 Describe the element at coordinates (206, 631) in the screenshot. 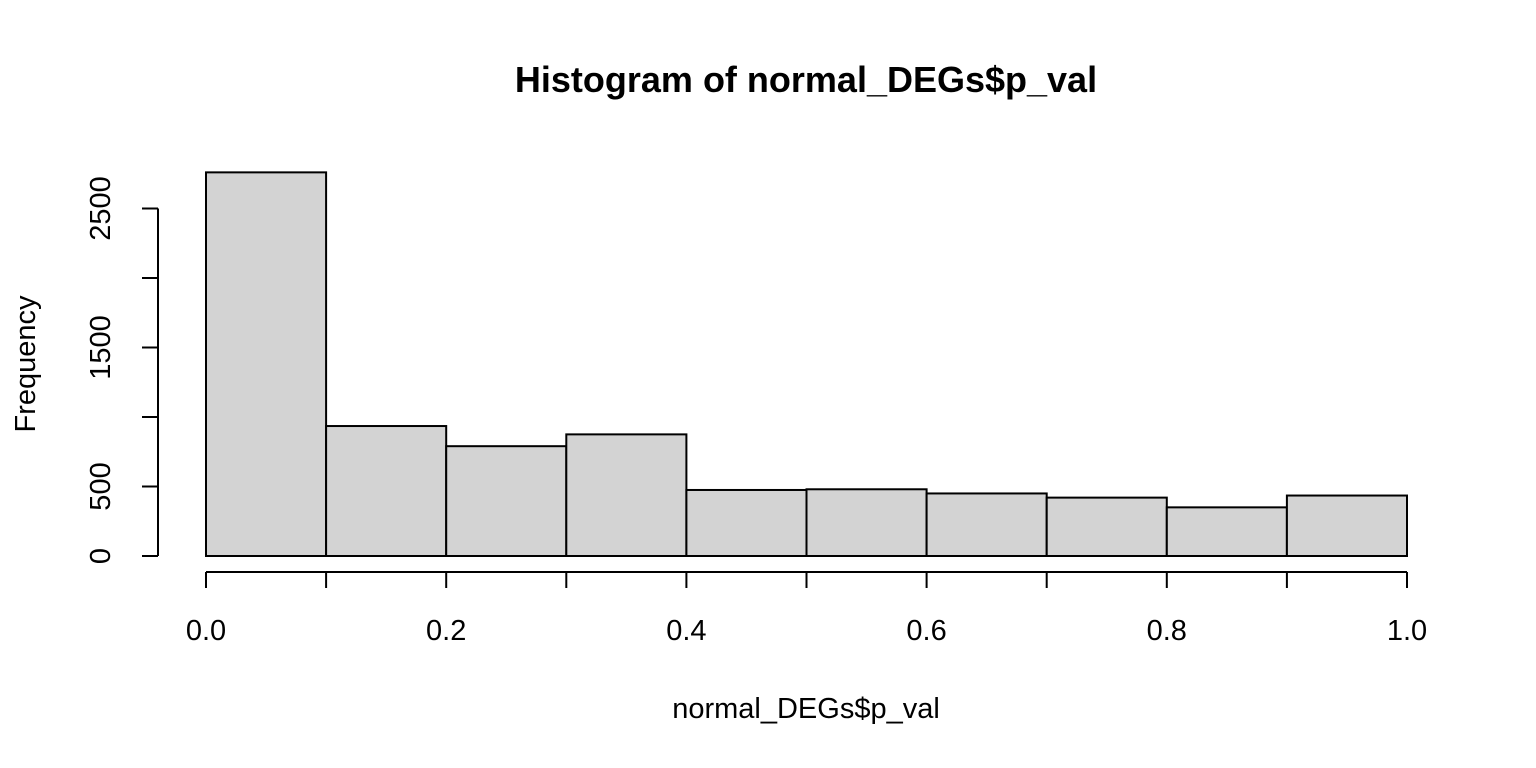

I see `x-tick-label: 0.0` at that location.